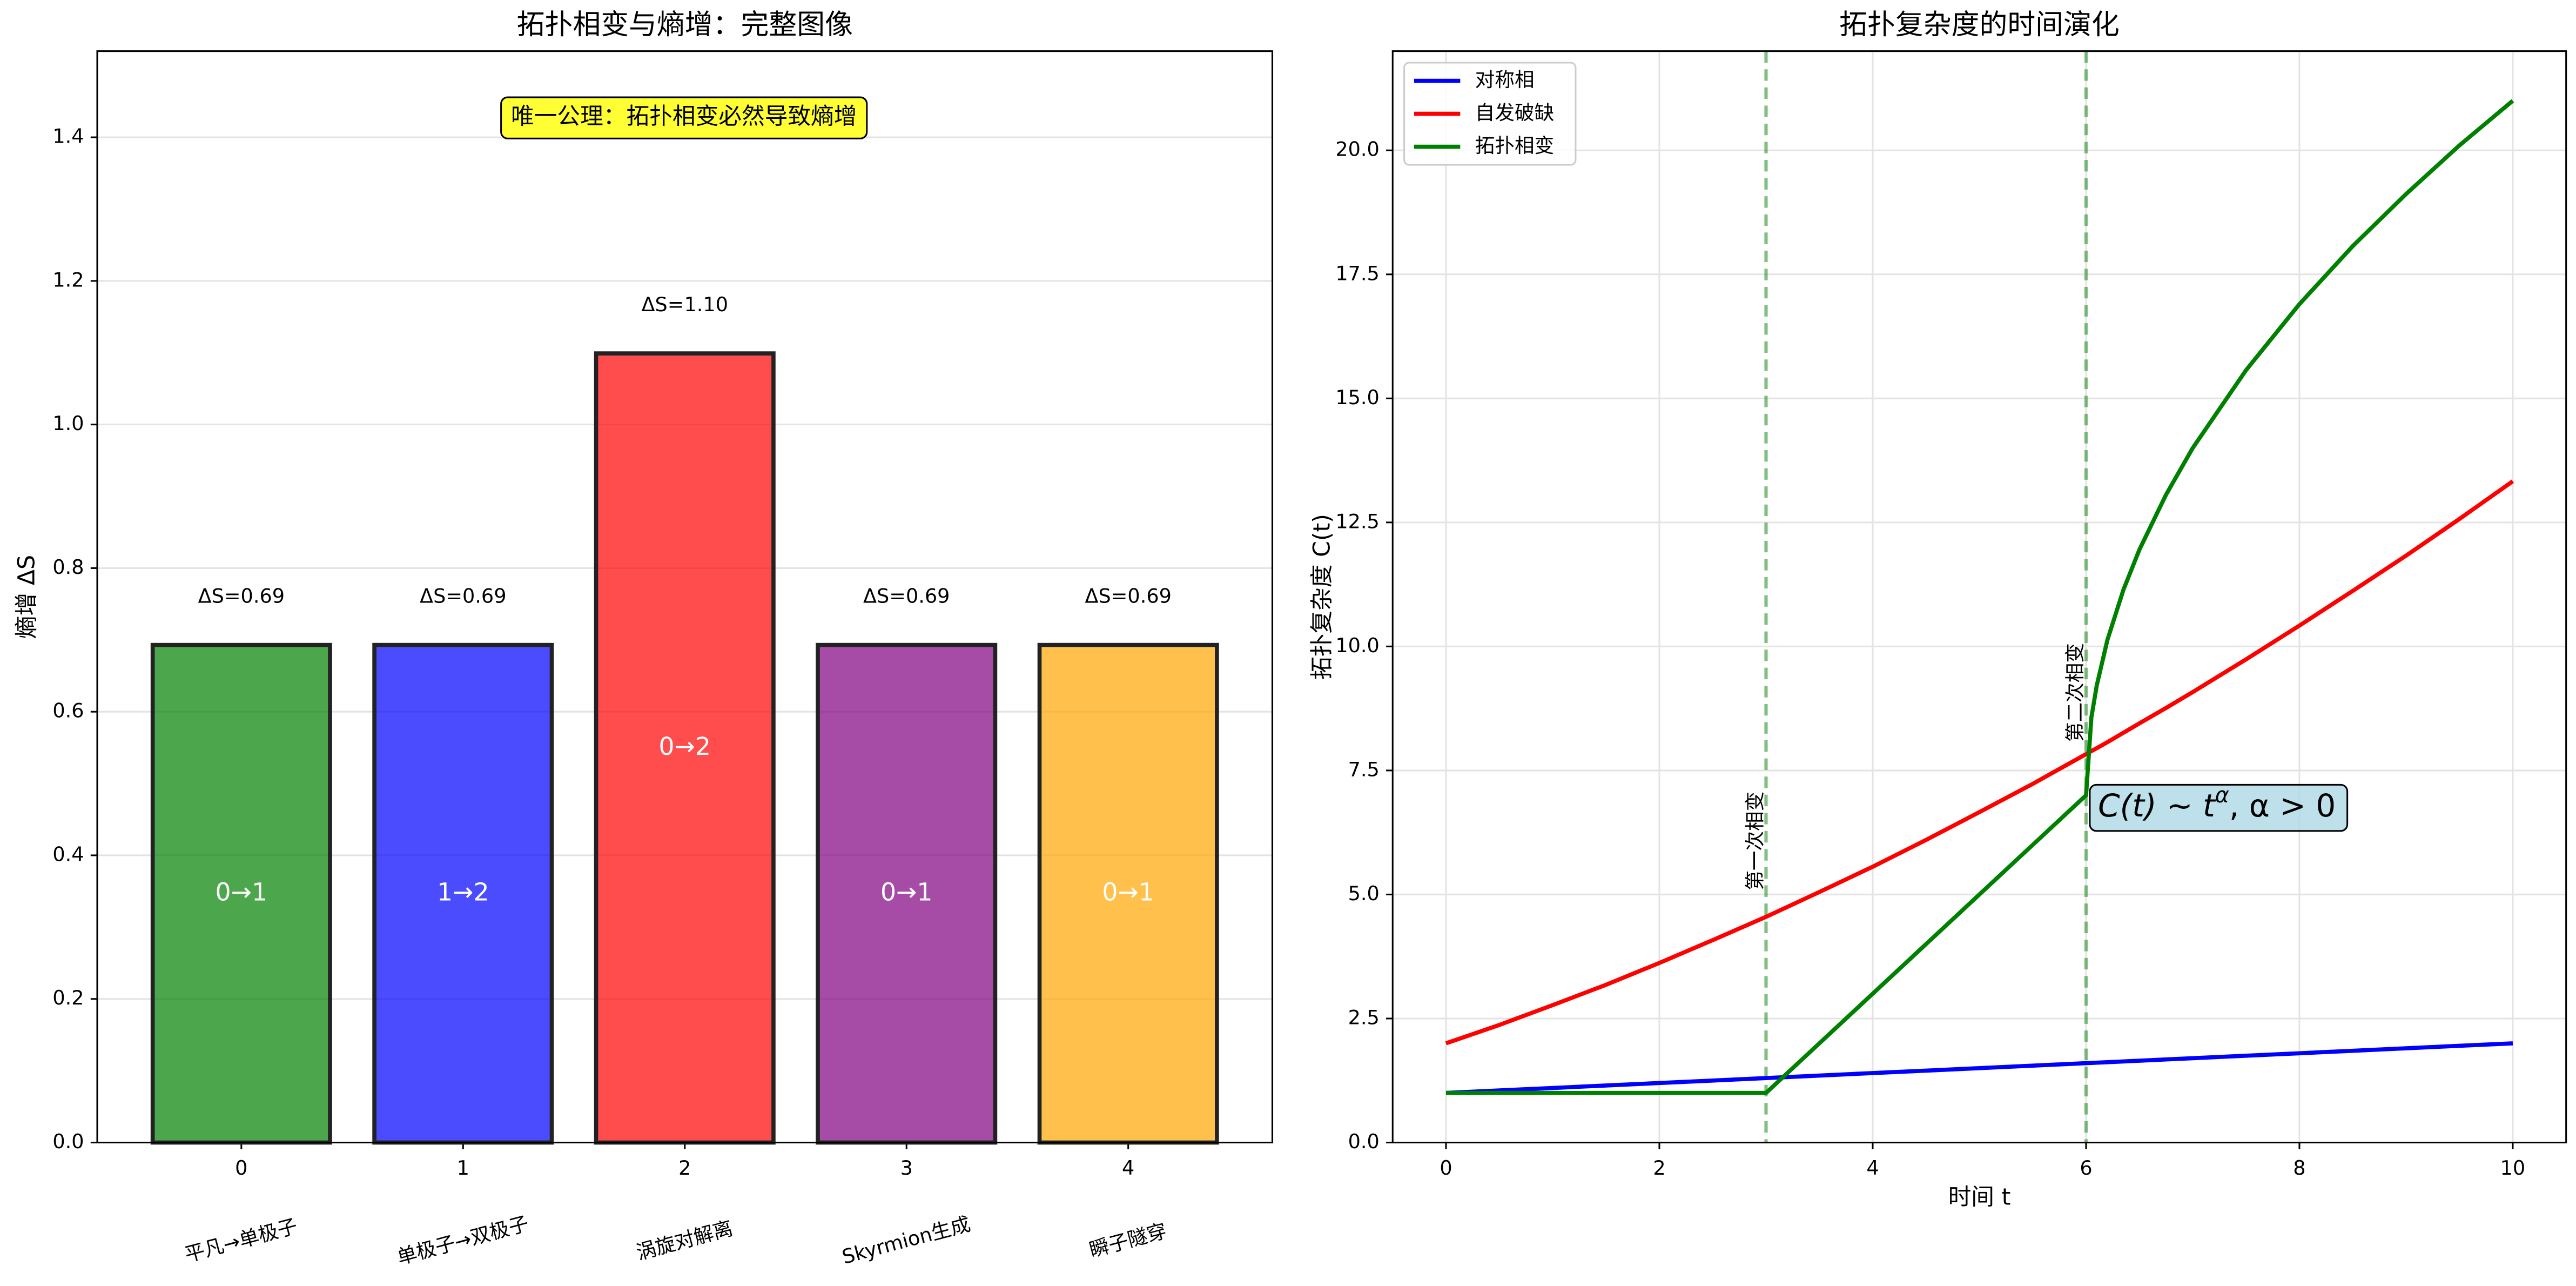 This screenshot has width=2576, height=1286. I want to click on y-tick-label: 1.0, so click(68, 423).